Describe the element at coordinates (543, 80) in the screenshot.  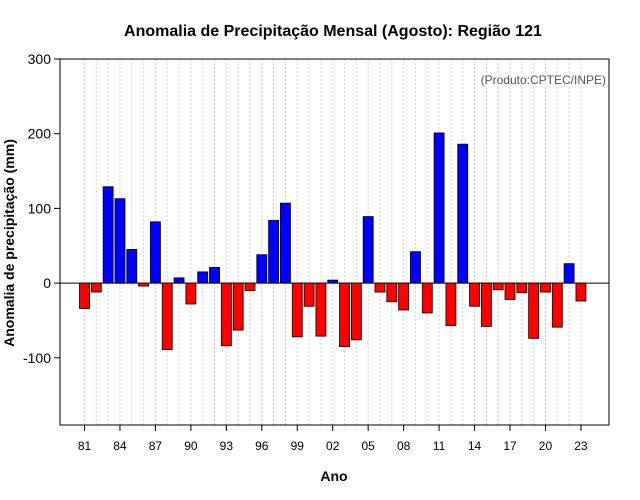
I see `source-note: (Produto:CPTEC/INPE)` at that location.